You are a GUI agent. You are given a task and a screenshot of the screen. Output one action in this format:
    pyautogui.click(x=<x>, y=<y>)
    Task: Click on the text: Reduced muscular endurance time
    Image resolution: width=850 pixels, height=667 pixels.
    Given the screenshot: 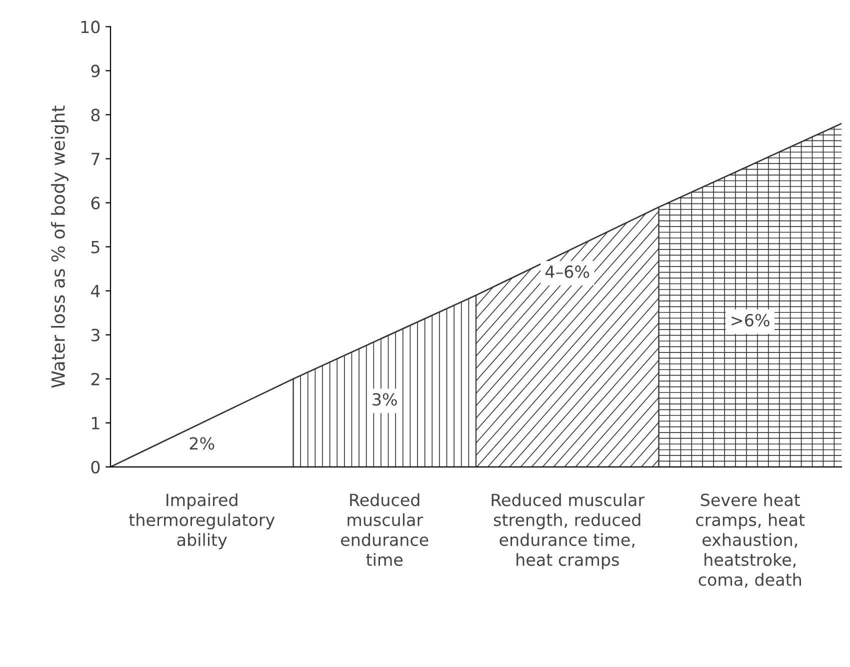 What is the action you would take?
    pyautogui.click(x=384, y=529)
    